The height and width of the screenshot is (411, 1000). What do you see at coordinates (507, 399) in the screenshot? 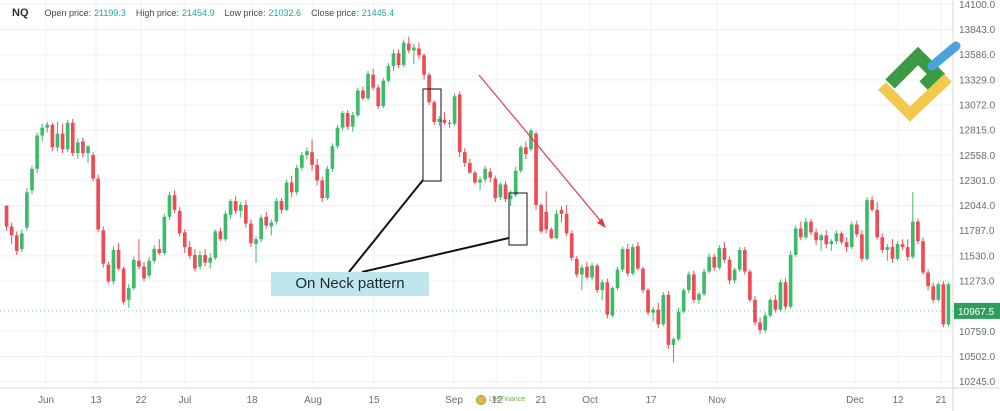
I see `watermark-text: LiteFinance` at bounding box center [507, 399].